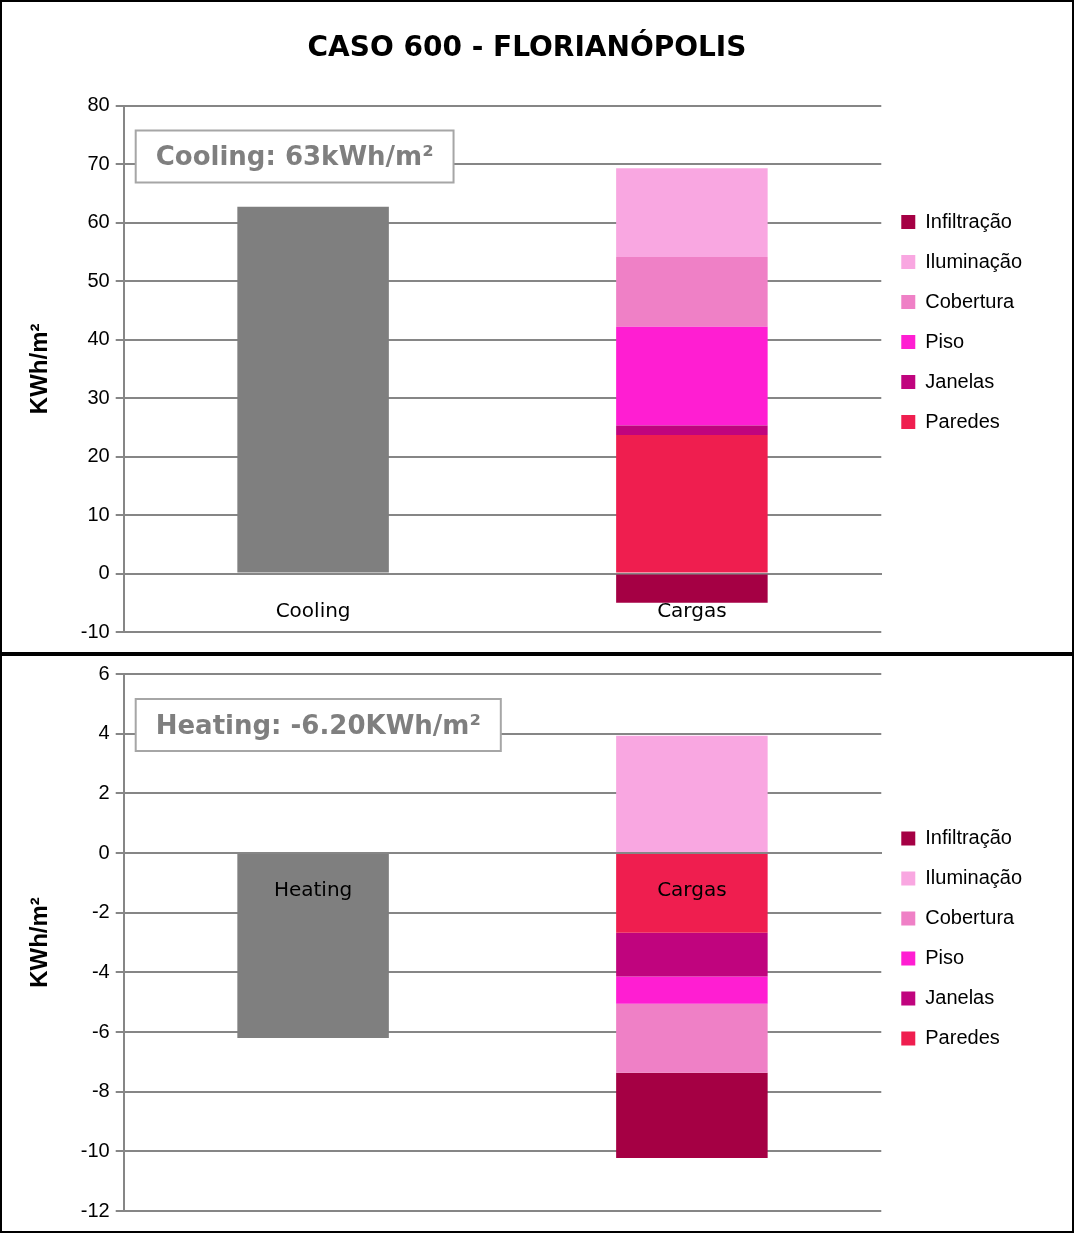 Image resolution: width=1074 pixels, height=1233 pixels. I want to click on y-tick-label: -6, so click(100, 1030).